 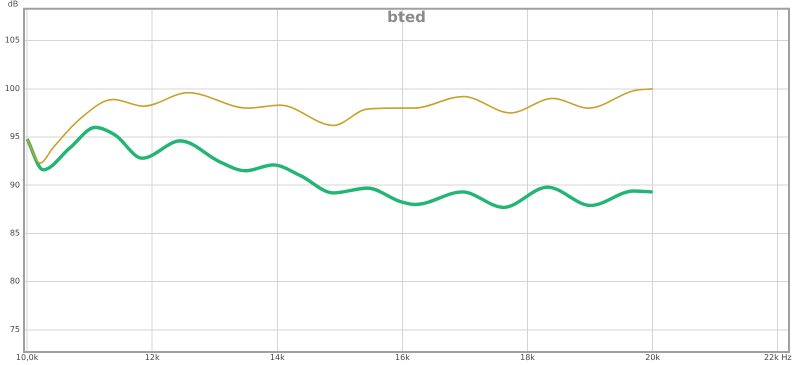 I want to click on y-tick-label: 80, so click(x=15, y=281).